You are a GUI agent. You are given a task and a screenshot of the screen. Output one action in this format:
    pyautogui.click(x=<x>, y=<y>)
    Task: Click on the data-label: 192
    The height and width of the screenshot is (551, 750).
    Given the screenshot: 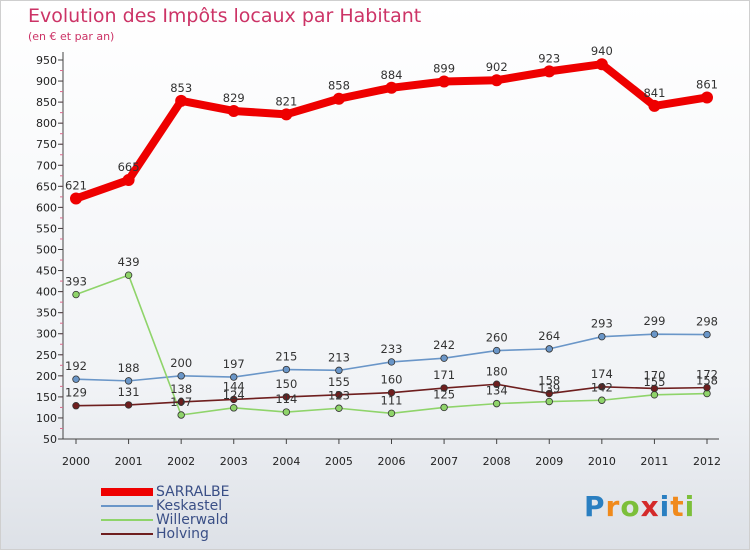 What is the action you would take?
    pyautogui.click(x=76, y=366)
    